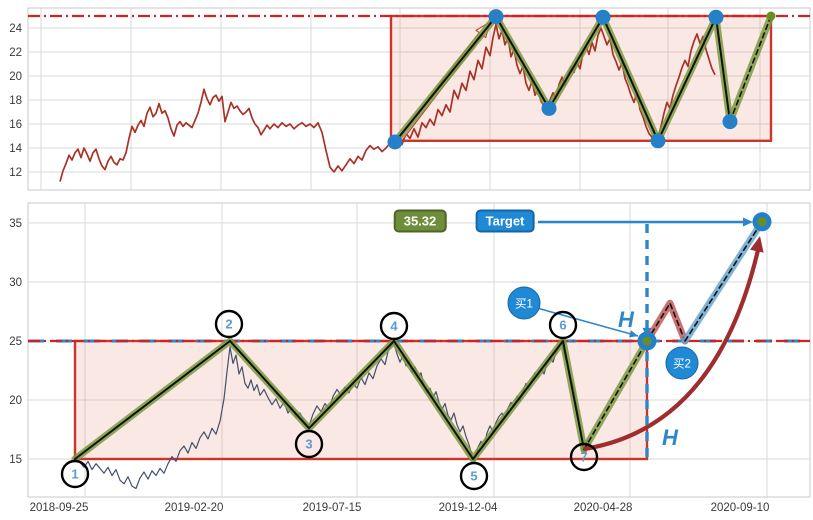 The width and height of the screenshot is (813, 520). I want to click on pivot-number: 1, so click(74, 474).